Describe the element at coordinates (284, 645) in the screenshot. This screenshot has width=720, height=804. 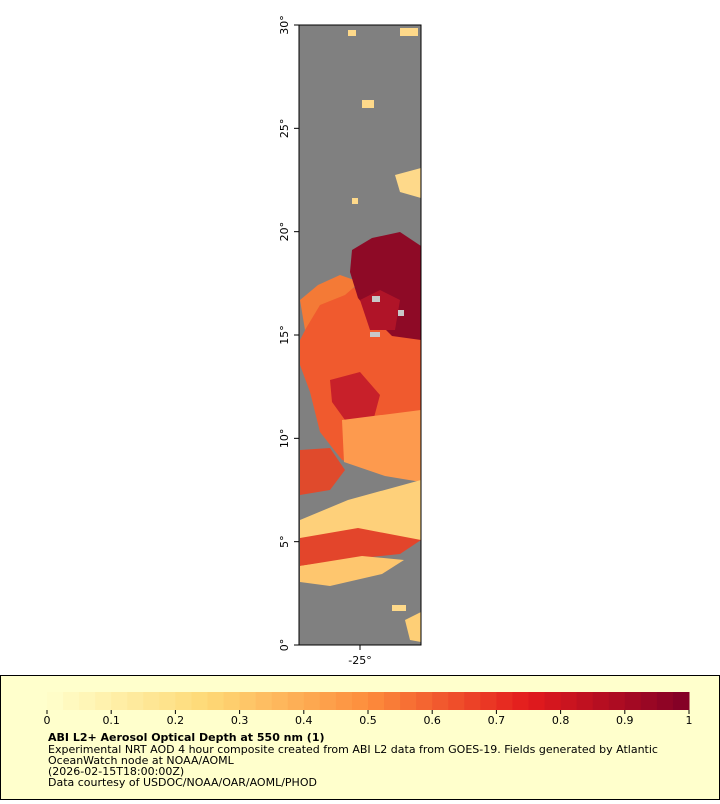
I see `lat-tick-label: 0°` at that location.